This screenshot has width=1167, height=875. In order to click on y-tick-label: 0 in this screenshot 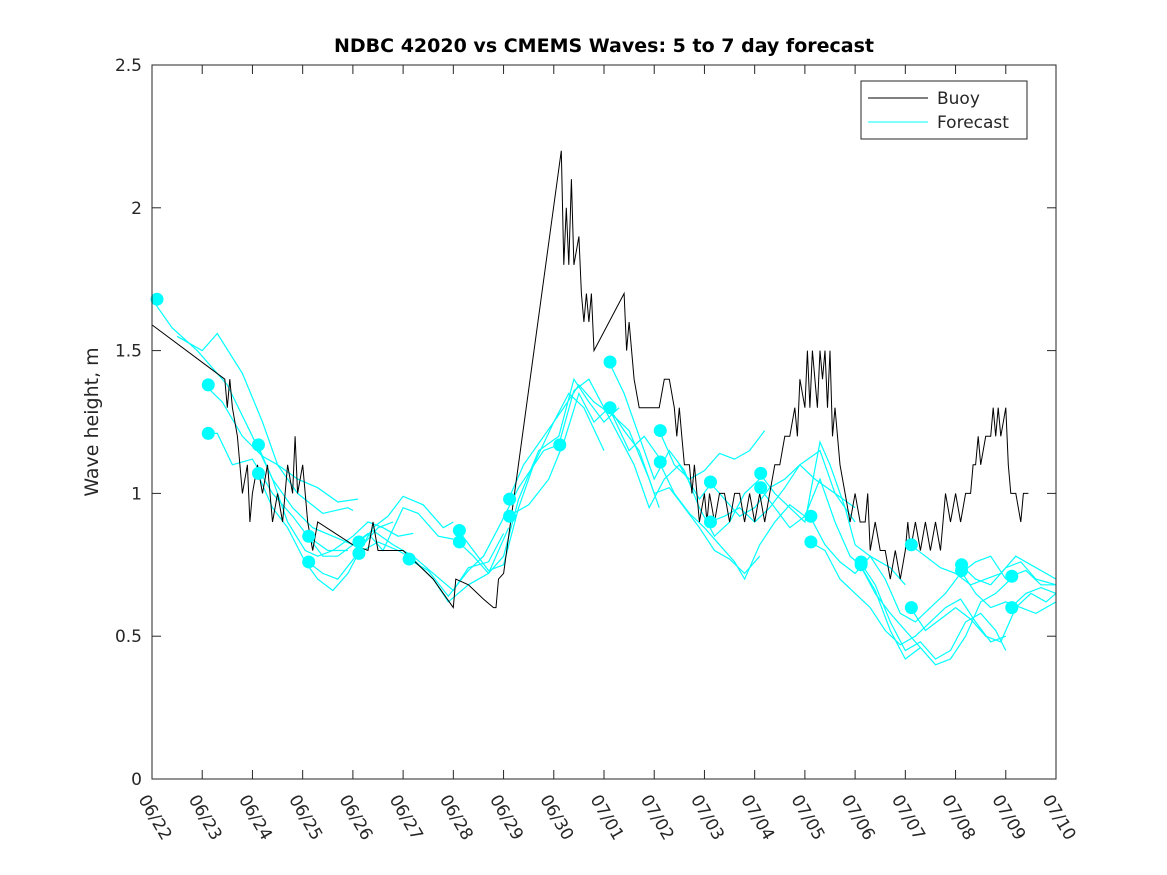, I will do `click(136, 780)`.